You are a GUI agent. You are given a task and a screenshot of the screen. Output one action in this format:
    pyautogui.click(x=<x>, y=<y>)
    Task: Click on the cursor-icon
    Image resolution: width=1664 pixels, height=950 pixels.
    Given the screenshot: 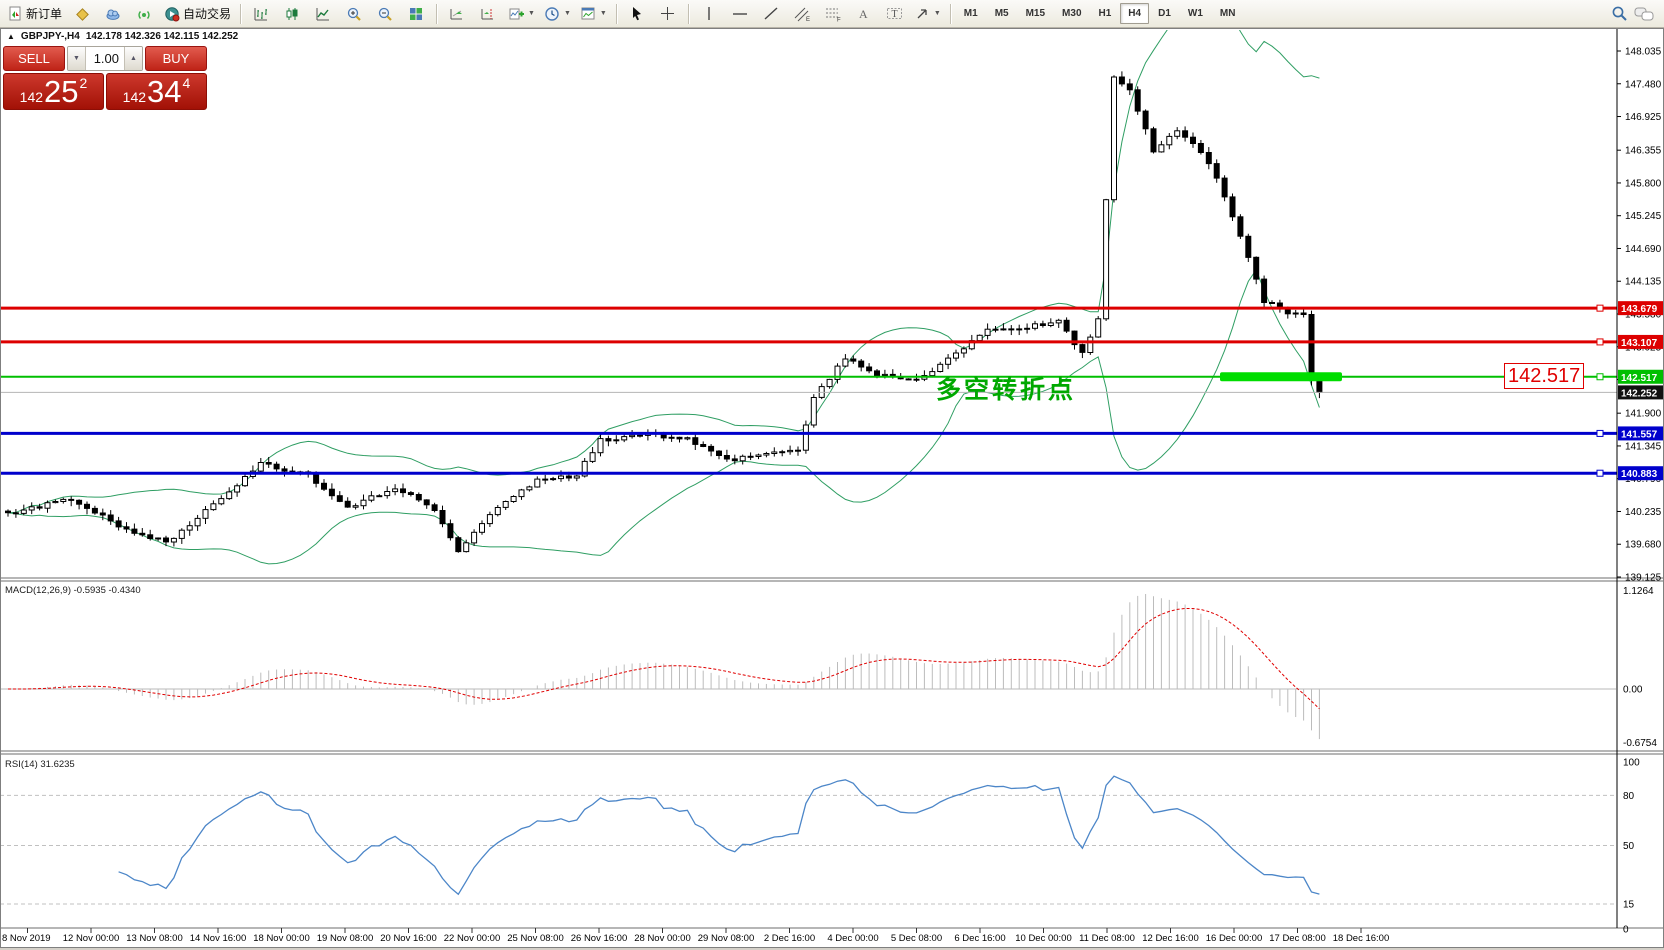 What is the action you would take?
    pyautogui.click(x=637, y=14)
    